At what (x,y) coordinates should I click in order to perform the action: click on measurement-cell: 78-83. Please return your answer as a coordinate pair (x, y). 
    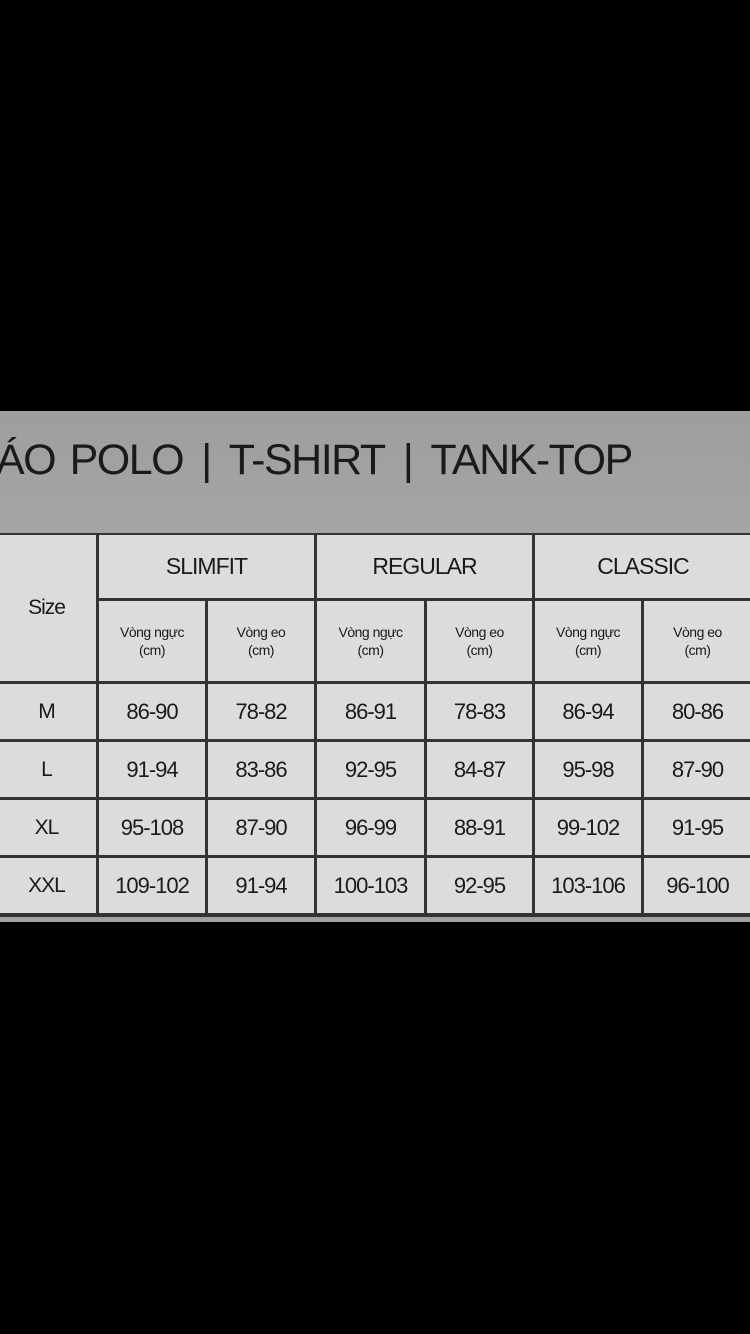
    Looking at the image, I should click on (479, 711).